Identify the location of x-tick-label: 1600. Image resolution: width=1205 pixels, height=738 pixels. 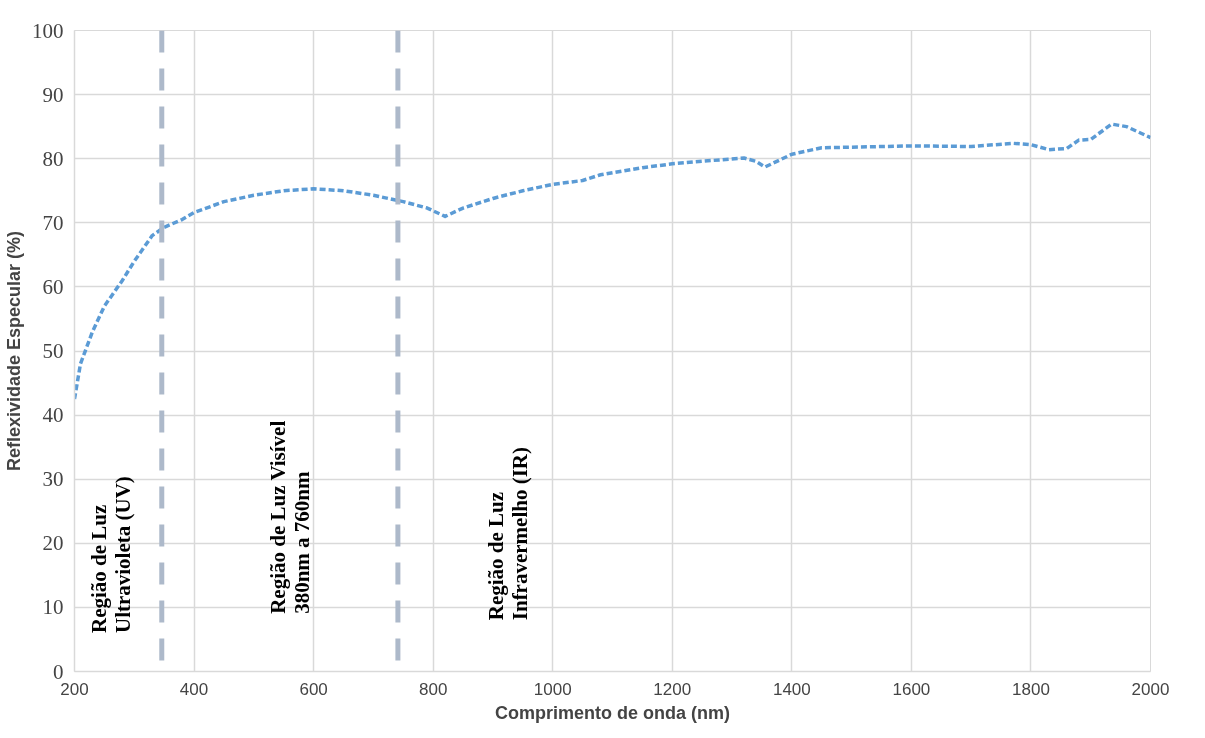
(911, 689).